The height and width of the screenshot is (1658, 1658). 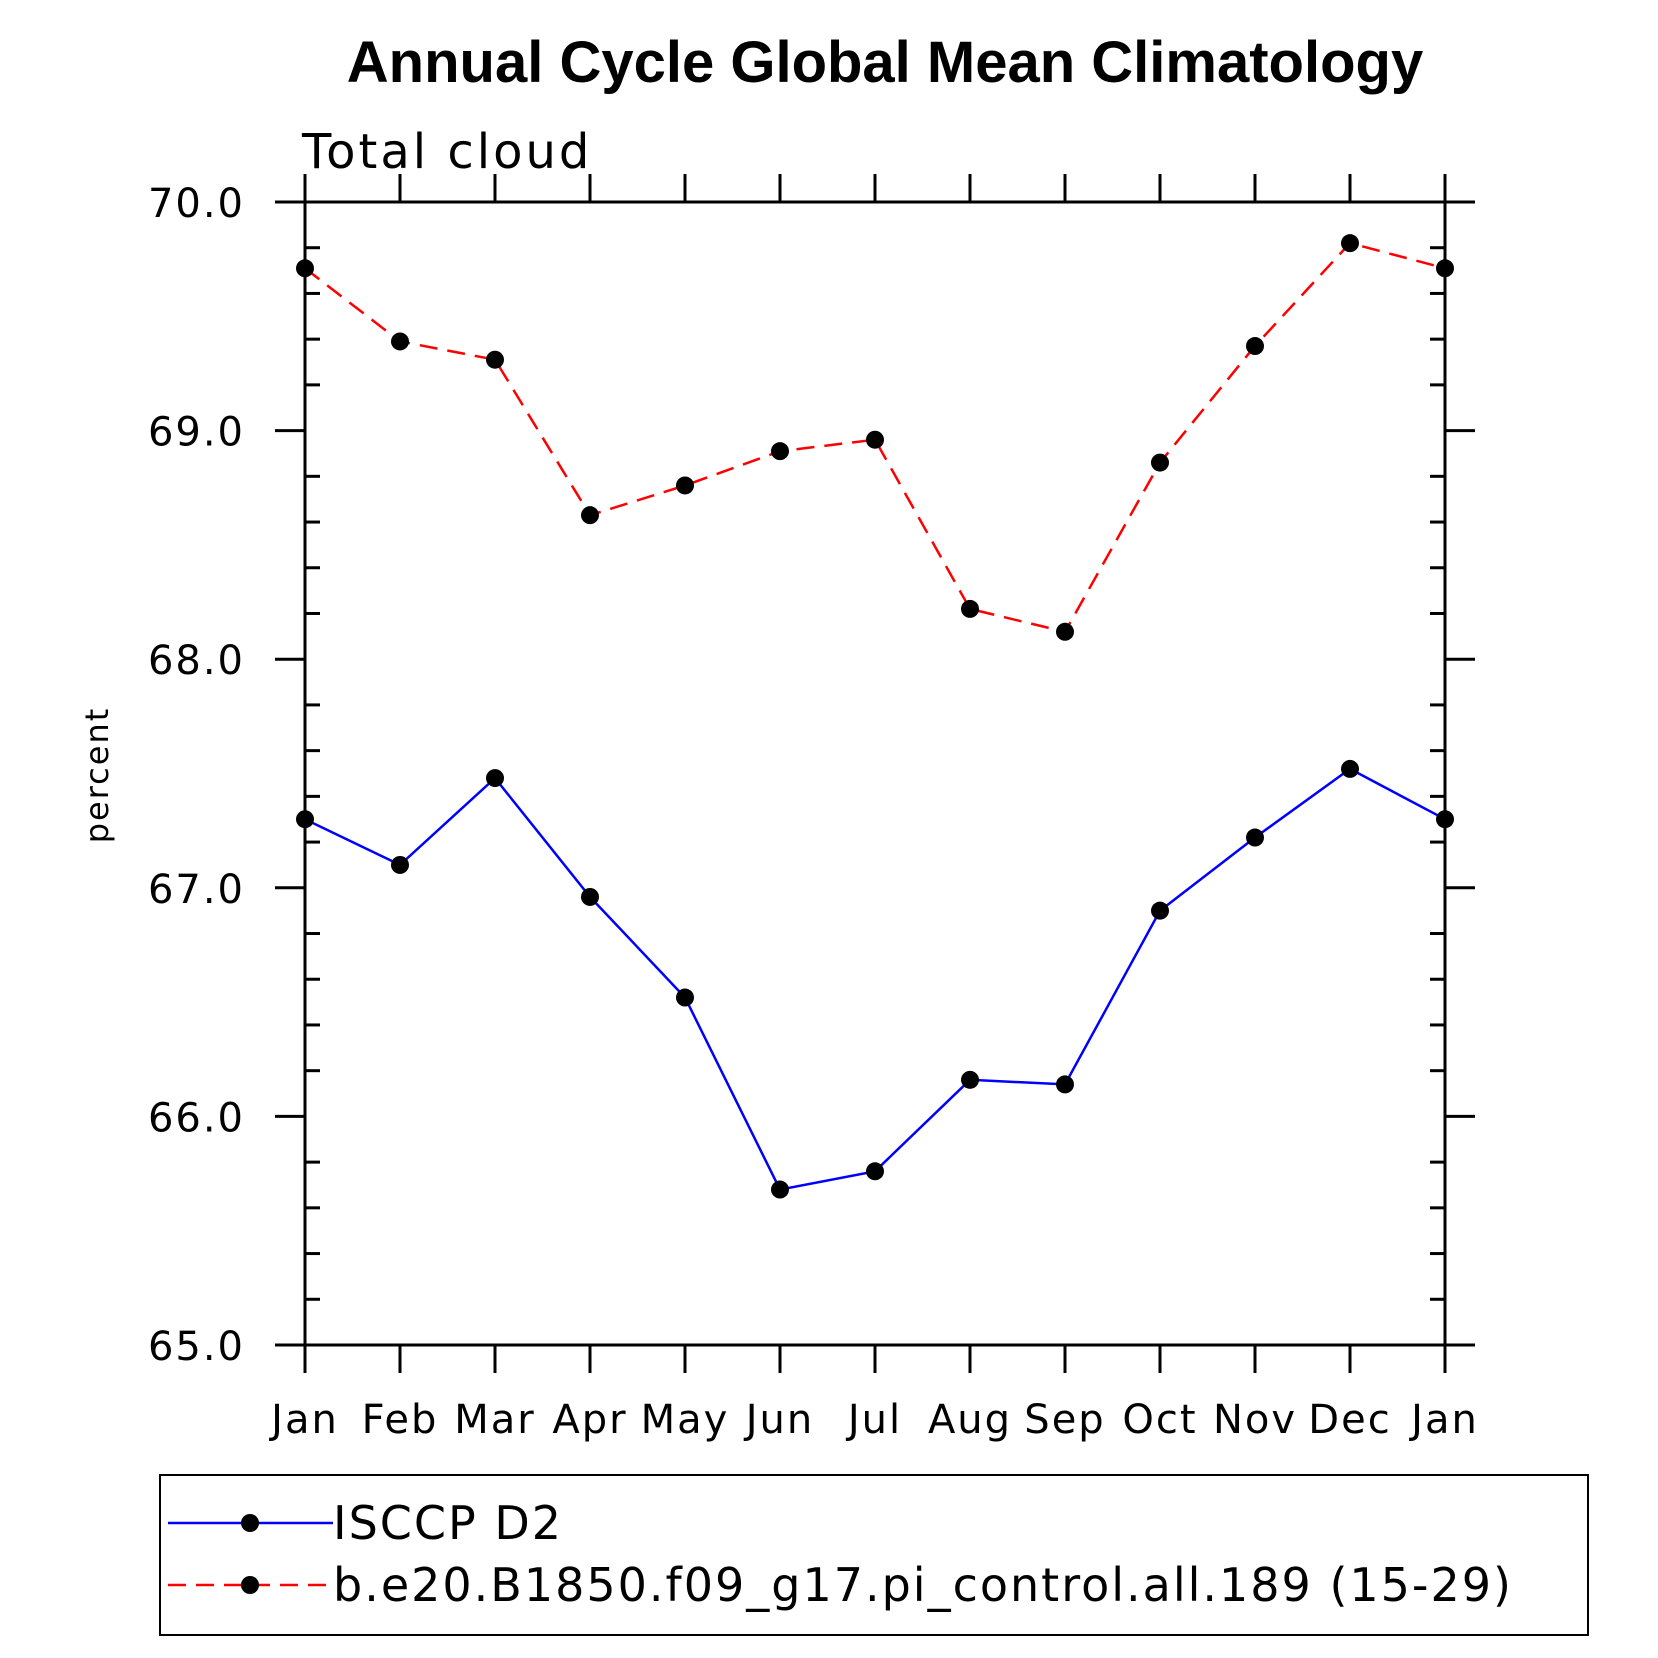 I want to click on x-tick-label: May, so click(x=685, y=1420).